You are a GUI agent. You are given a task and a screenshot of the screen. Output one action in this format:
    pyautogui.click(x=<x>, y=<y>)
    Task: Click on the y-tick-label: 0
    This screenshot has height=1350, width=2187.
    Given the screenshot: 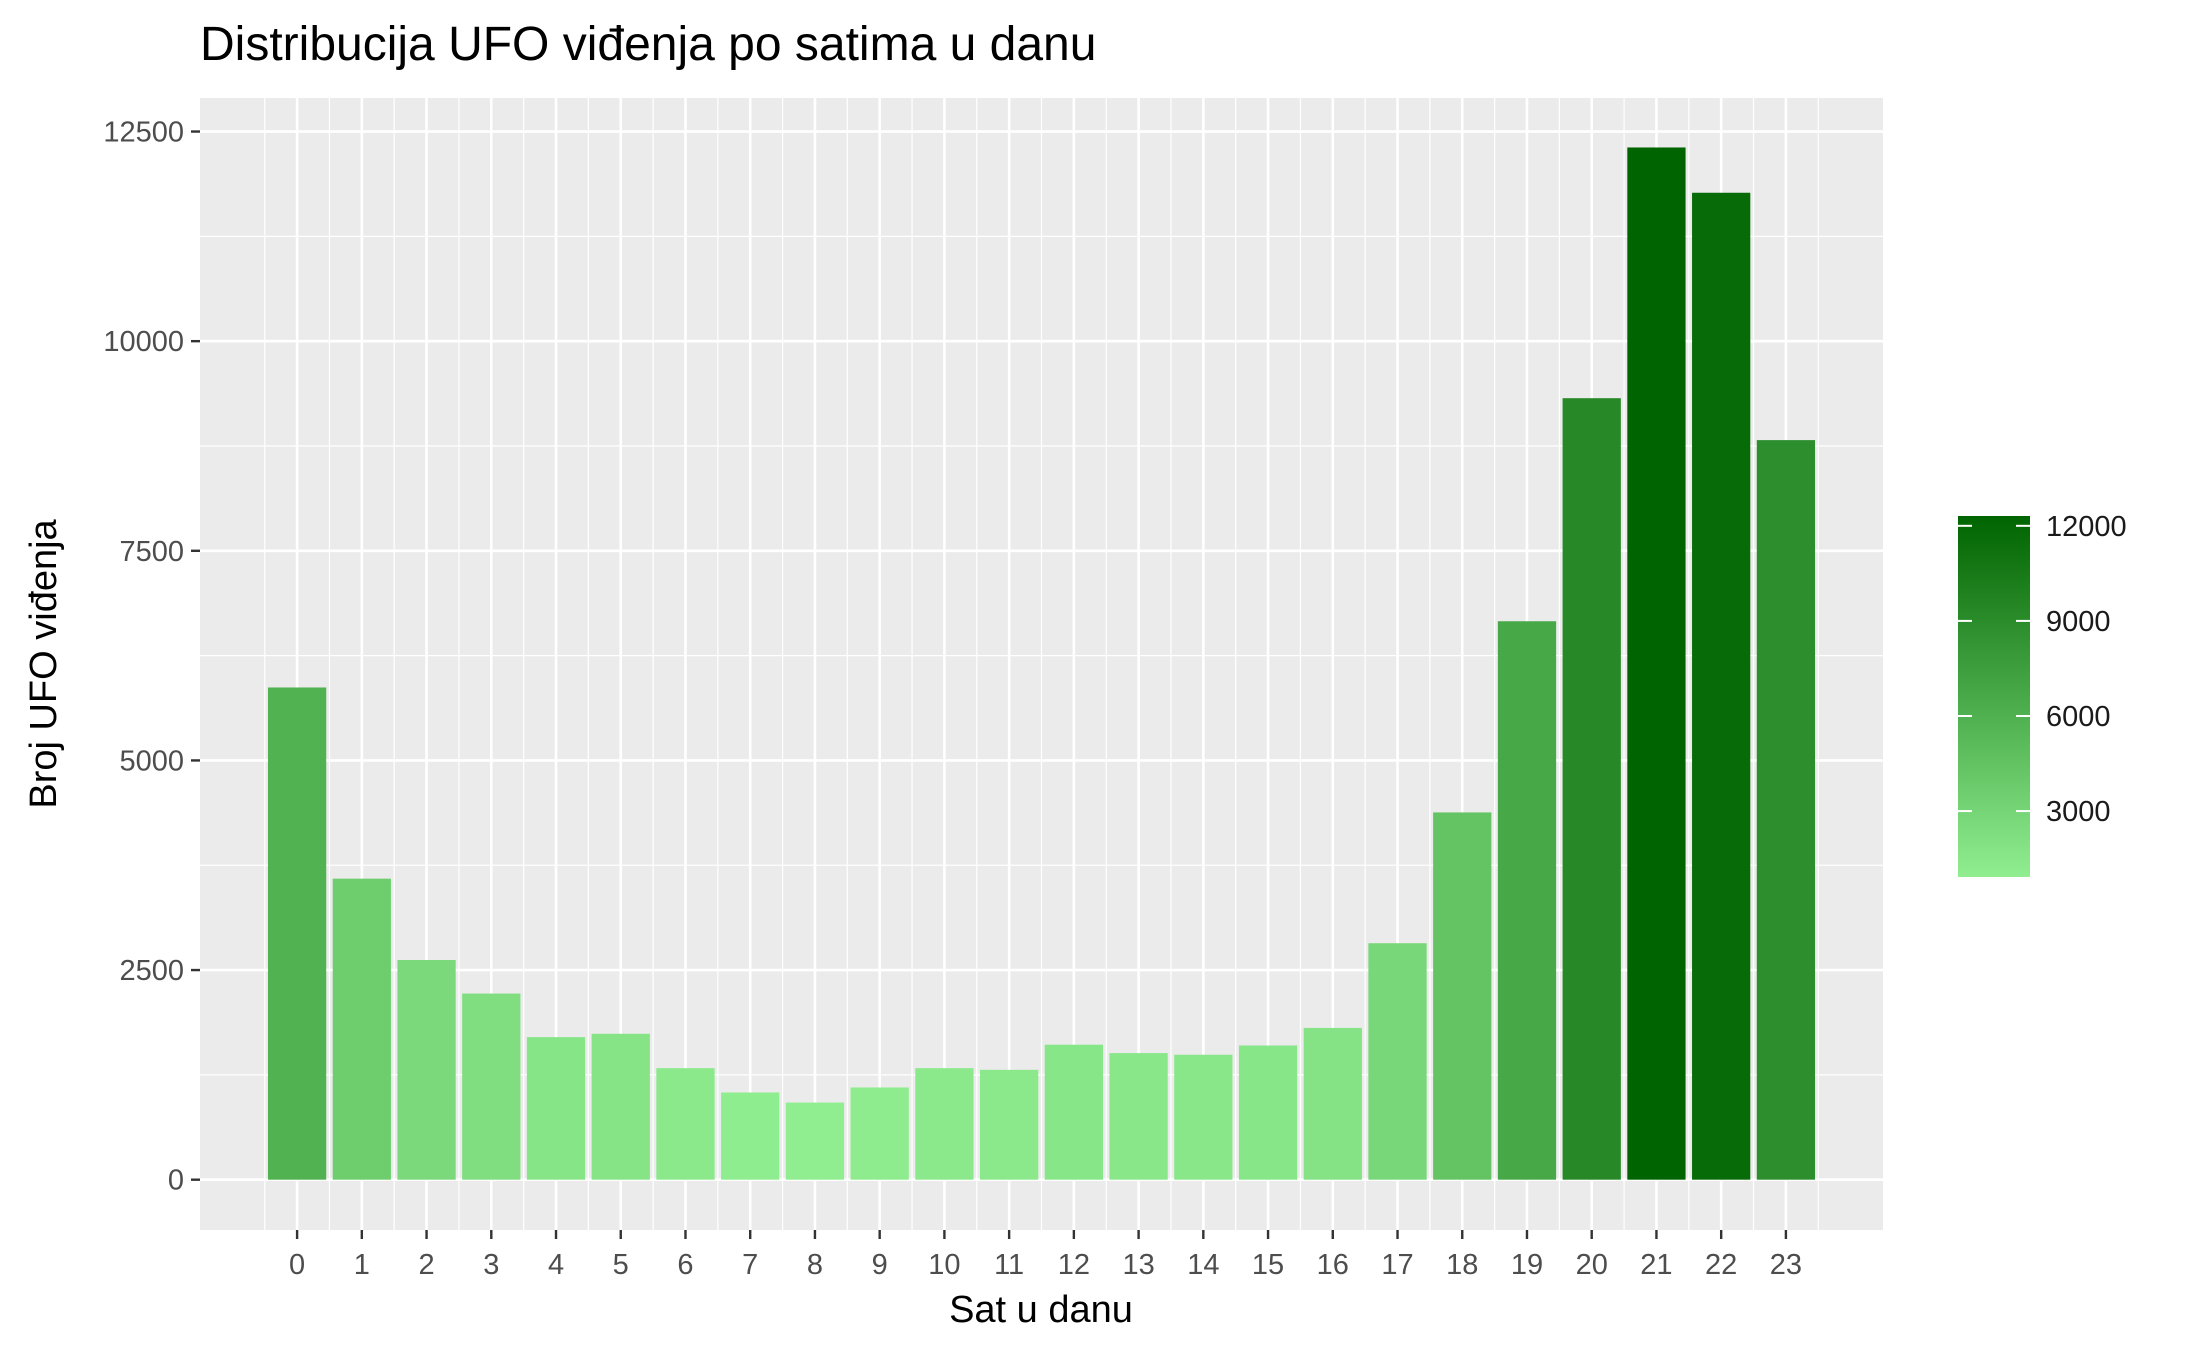 What is the action you would take?
    pyautogui.click(x=176, y=1181)
    